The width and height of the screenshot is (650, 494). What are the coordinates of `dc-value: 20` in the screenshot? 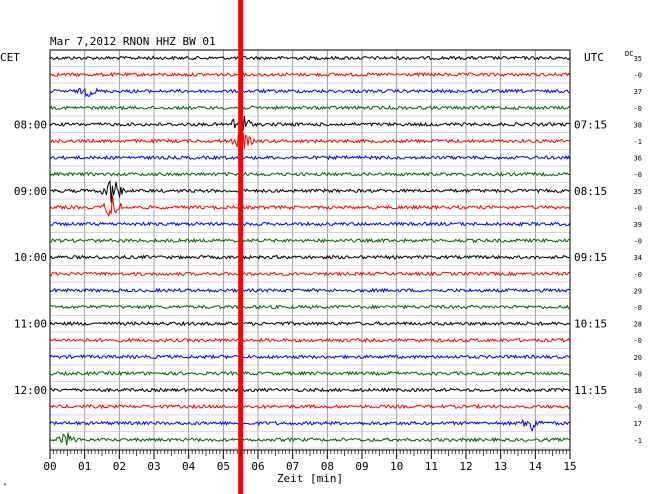 It's located at (638, 358).